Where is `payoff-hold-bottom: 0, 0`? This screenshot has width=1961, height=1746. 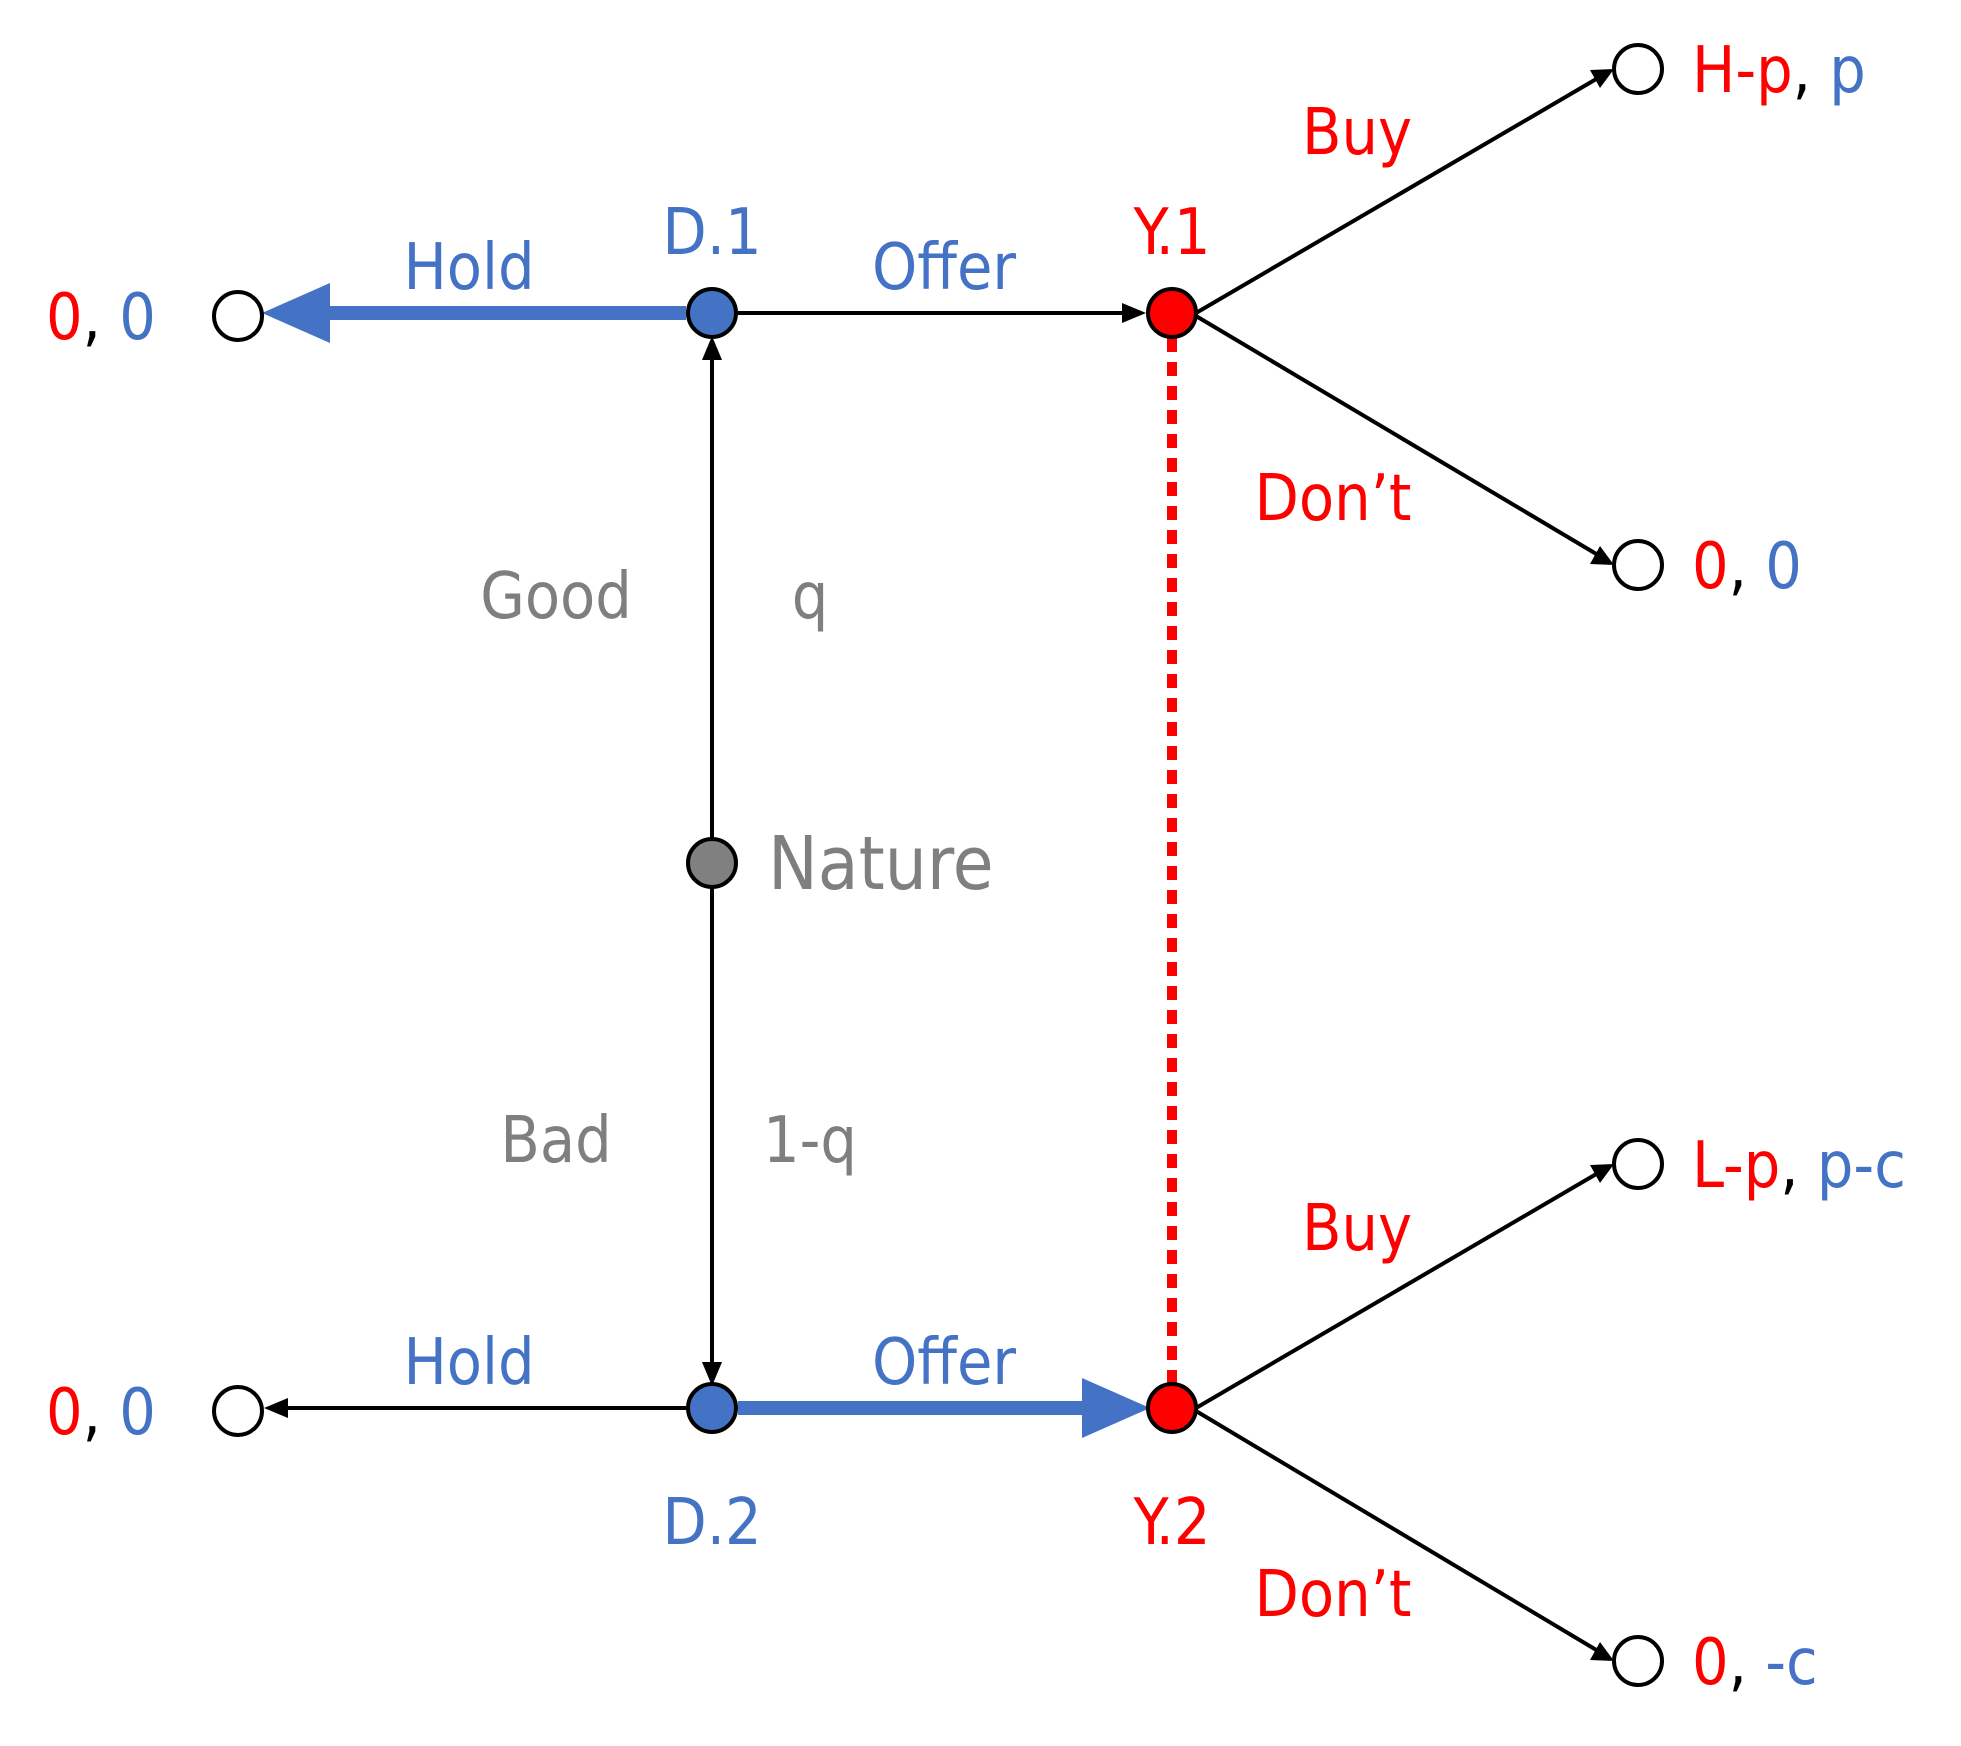
payoff-hold-bottom: 0, 0 is located at coordinates (101, 1413).